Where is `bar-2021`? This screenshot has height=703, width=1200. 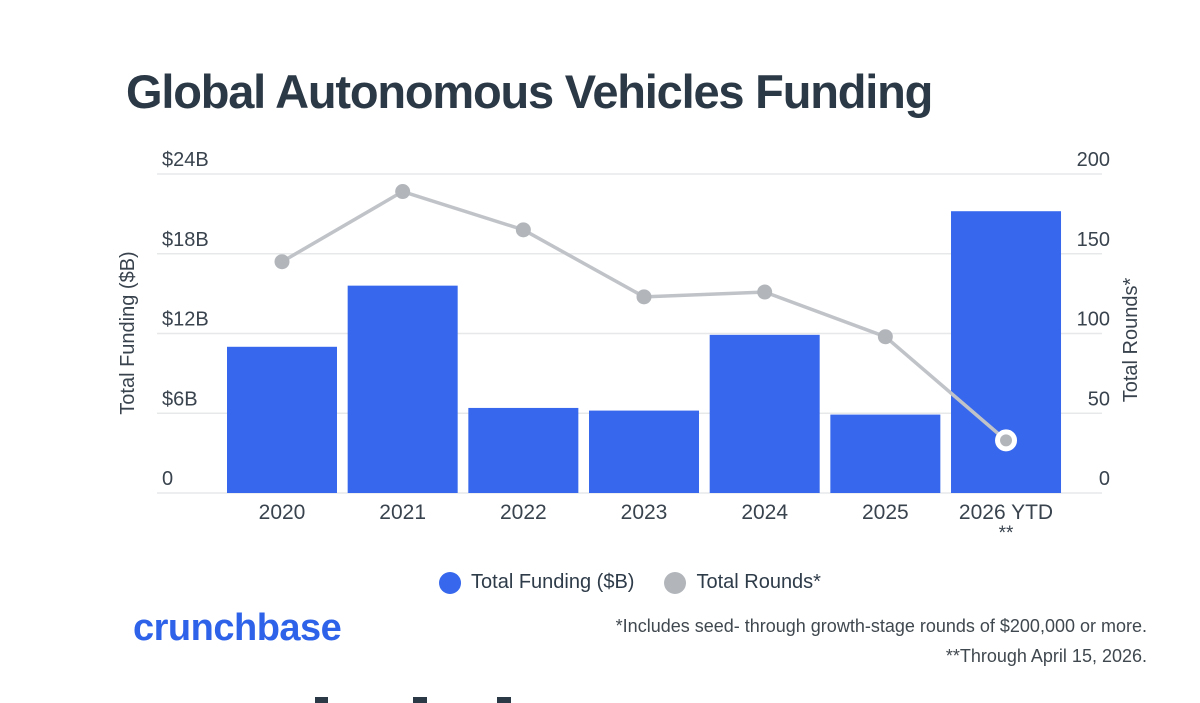
bar-2021 is located at coordinates (402, 389).